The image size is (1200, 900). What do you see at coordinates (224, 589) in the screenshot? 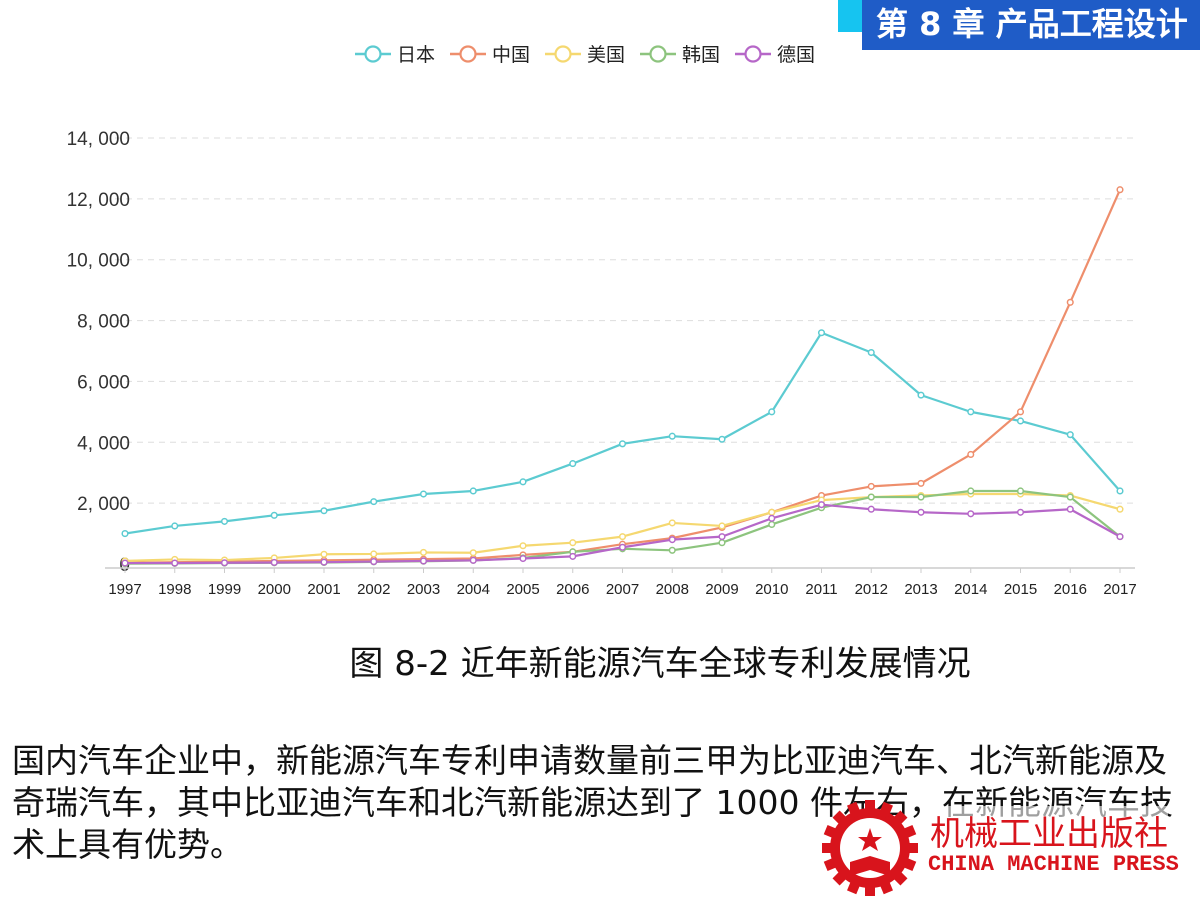
I see `x-tick-label-1999: 1999` at bounding box center [224, 589].